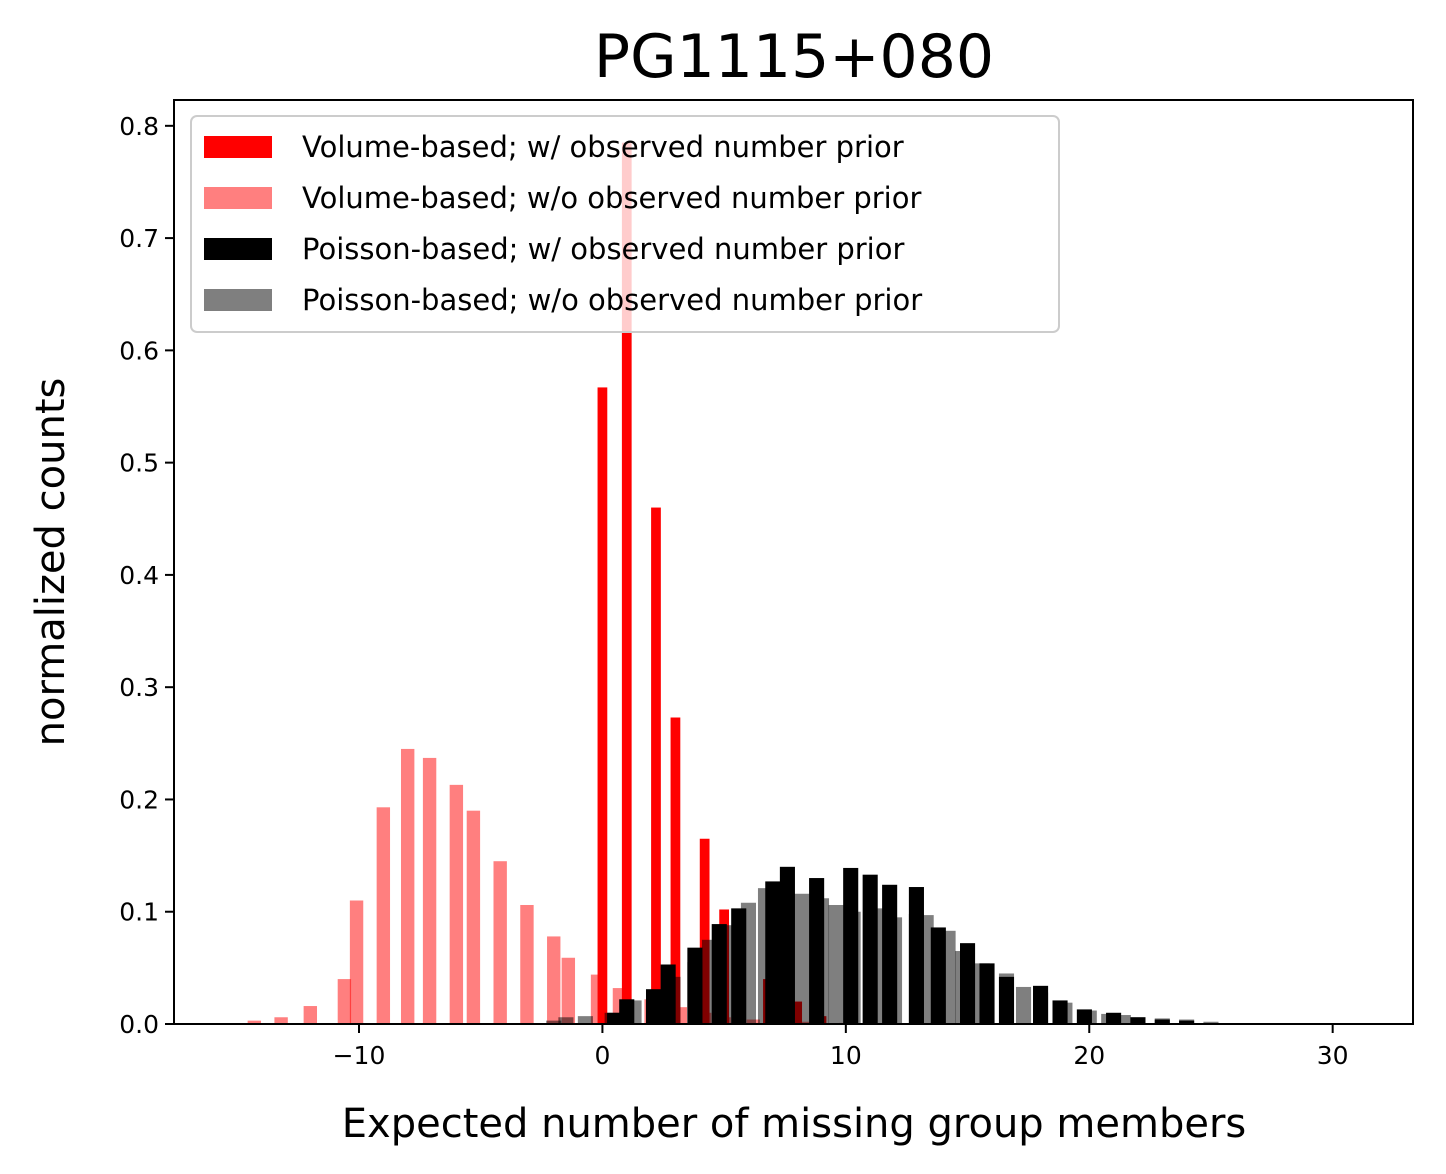  Describe the element at coordinates (1333, 1055) in the screenshot. I see `x-tick-label: 30` at that location.